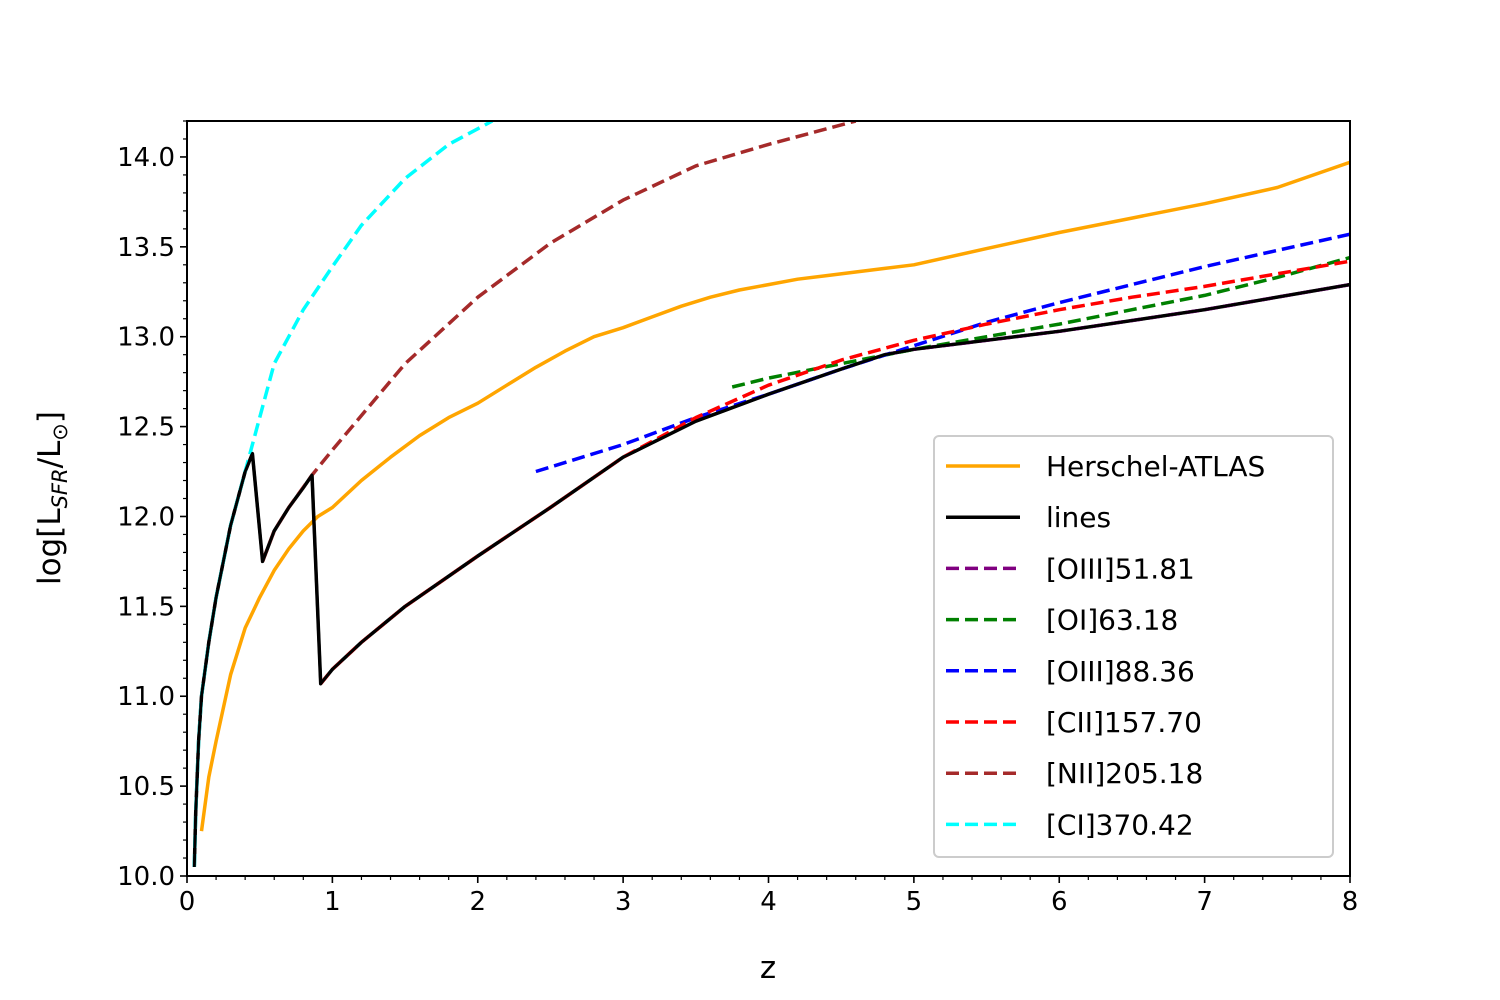 The width and height of the screenshot is (1500, 1000). Describe the element at coordinates (146, 517) in the screenshot. I see `y-tick-label: 12.0` at that location.